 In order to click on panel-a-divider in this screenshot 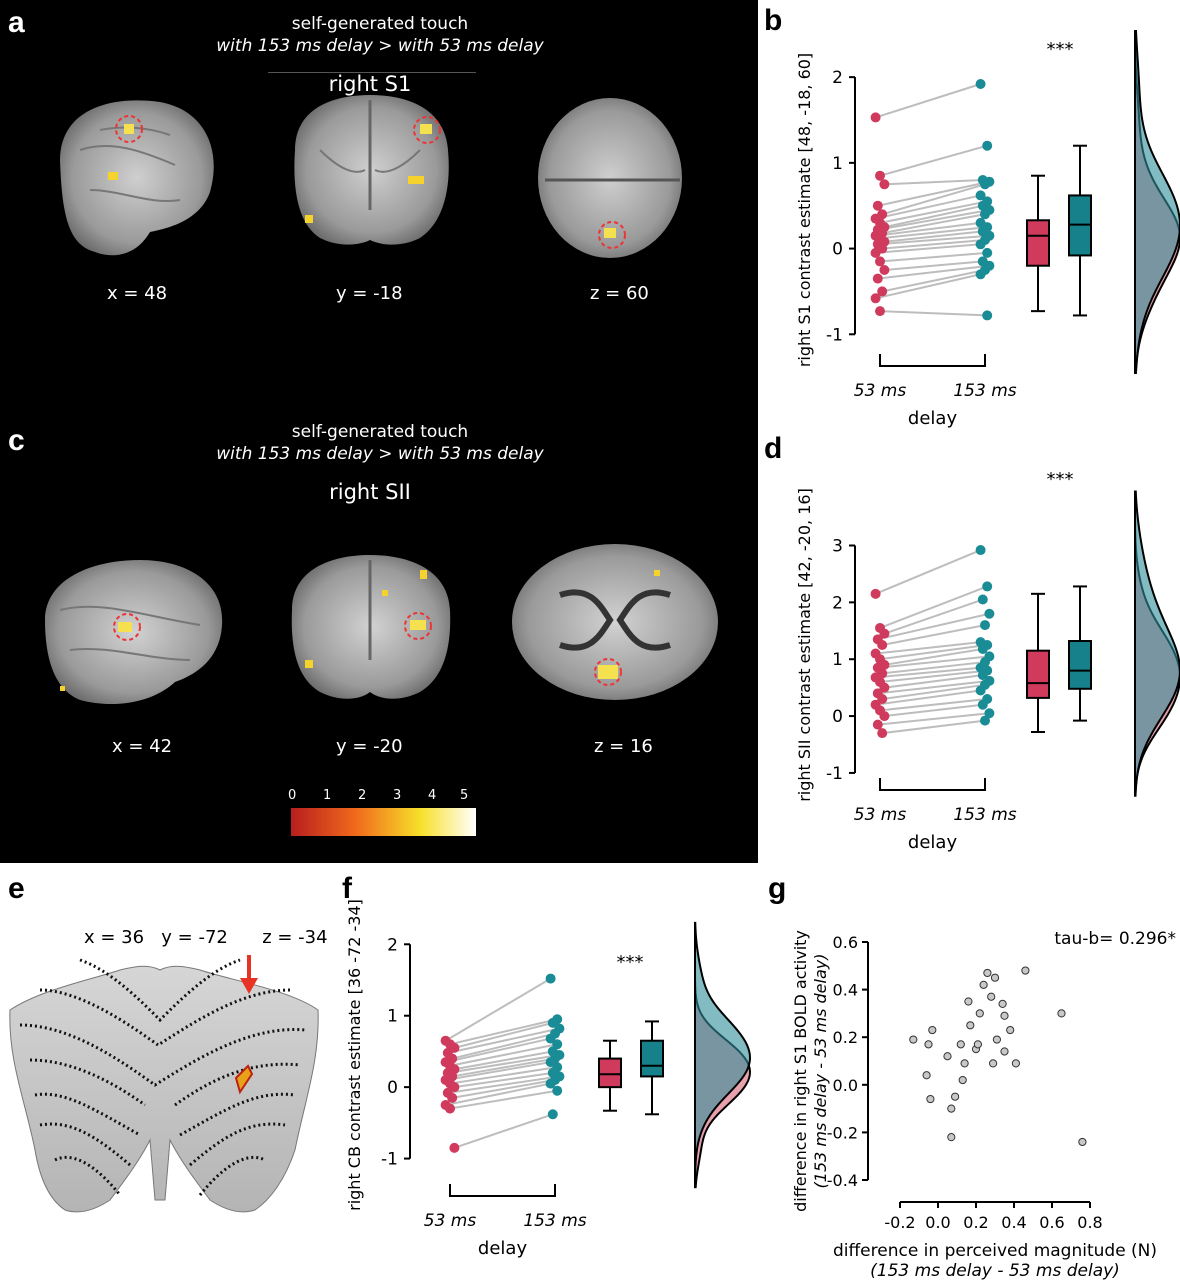, I will do `click(372, 72)`.